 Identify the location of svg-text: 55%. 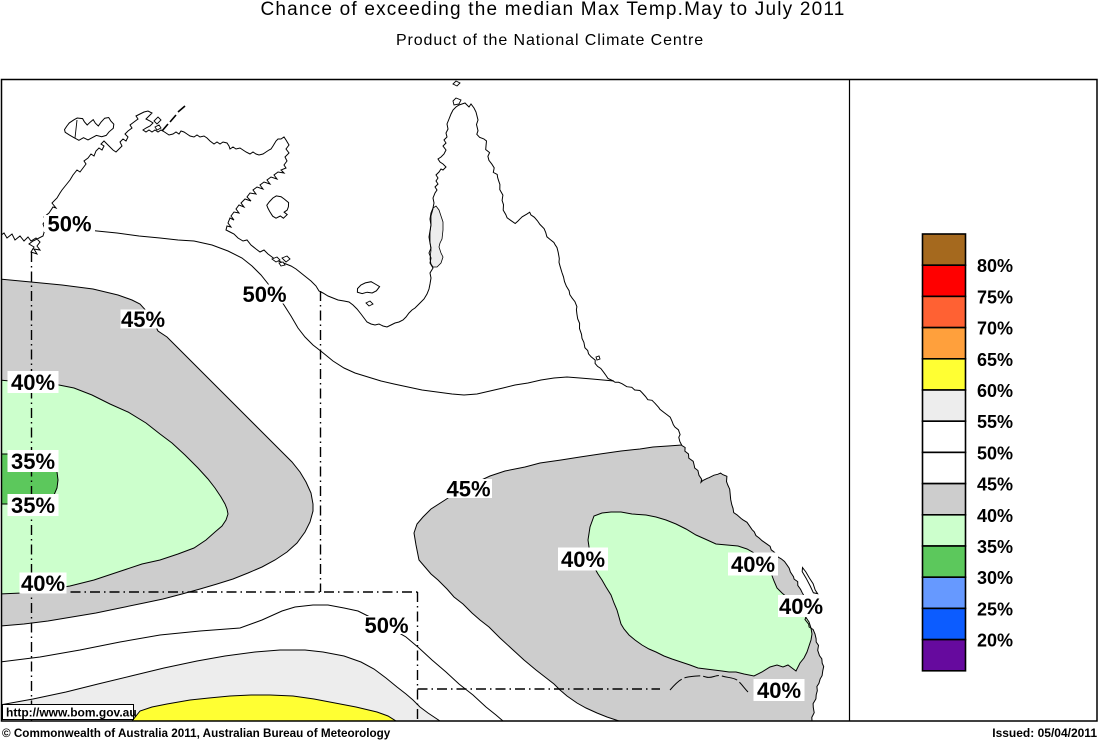
(995, 422).